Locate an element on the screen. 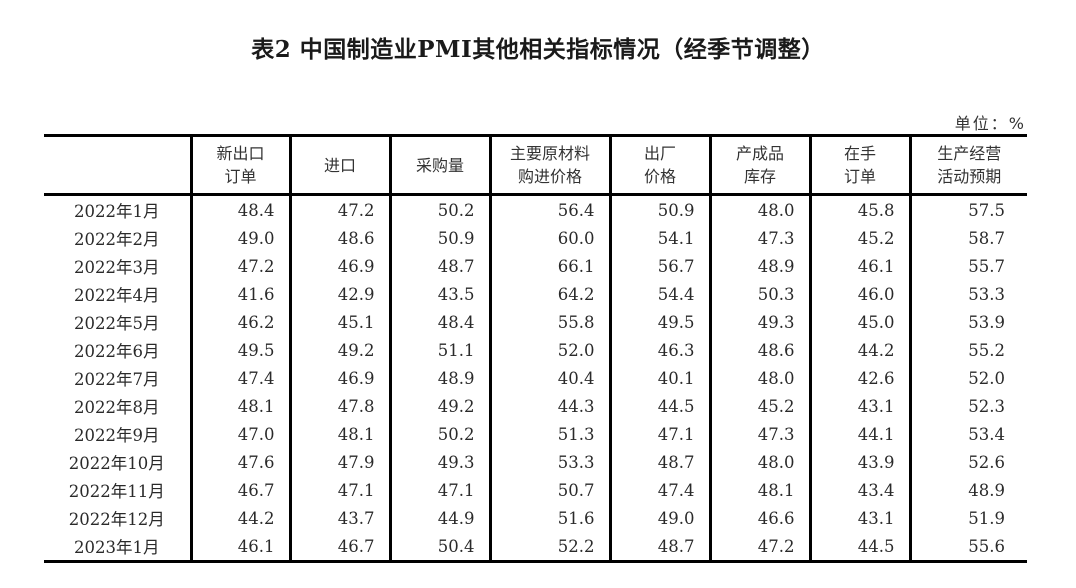  column-header-purchase-quantity: 采购量 is located at coordinates (439, 165).